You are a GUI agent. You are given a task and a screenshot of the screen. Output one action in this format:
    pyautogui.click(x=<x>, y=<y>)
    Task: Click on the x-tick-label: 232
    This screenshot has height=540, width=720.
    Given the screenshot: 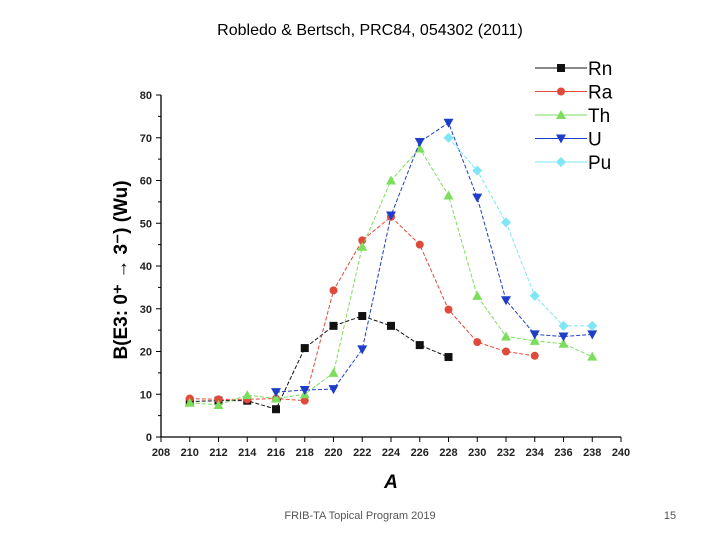 What is the action you would take?
    pyautogui.click(x=506, y=453)
    